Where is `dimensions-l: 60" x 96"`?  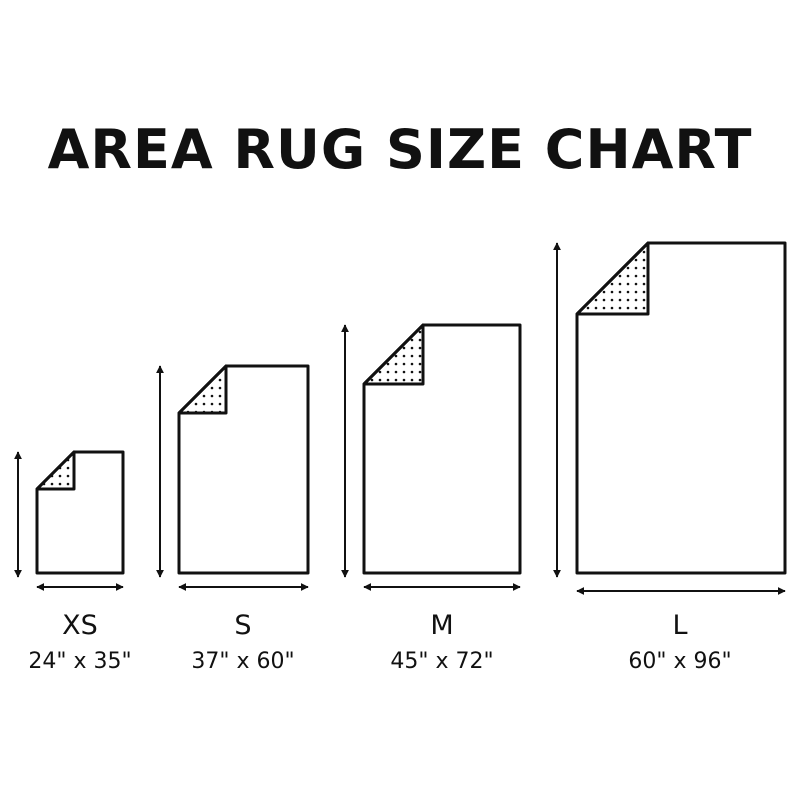 dimensions-l: 60" x 96" is located at coordinates (680, 661).